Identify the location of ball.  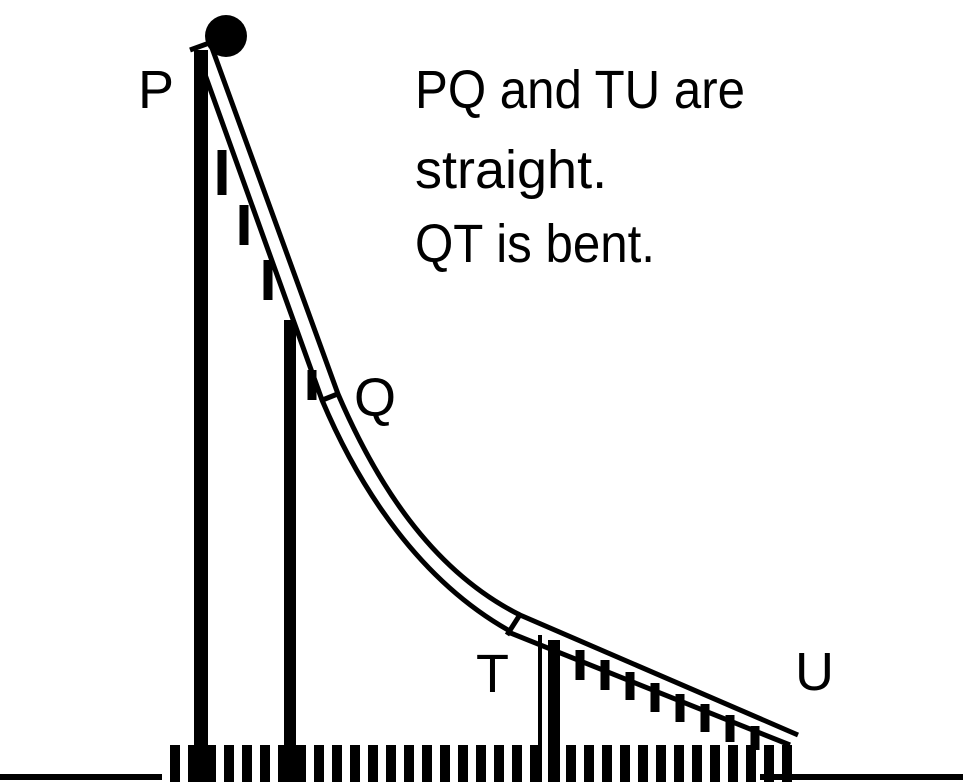
(226, 36).